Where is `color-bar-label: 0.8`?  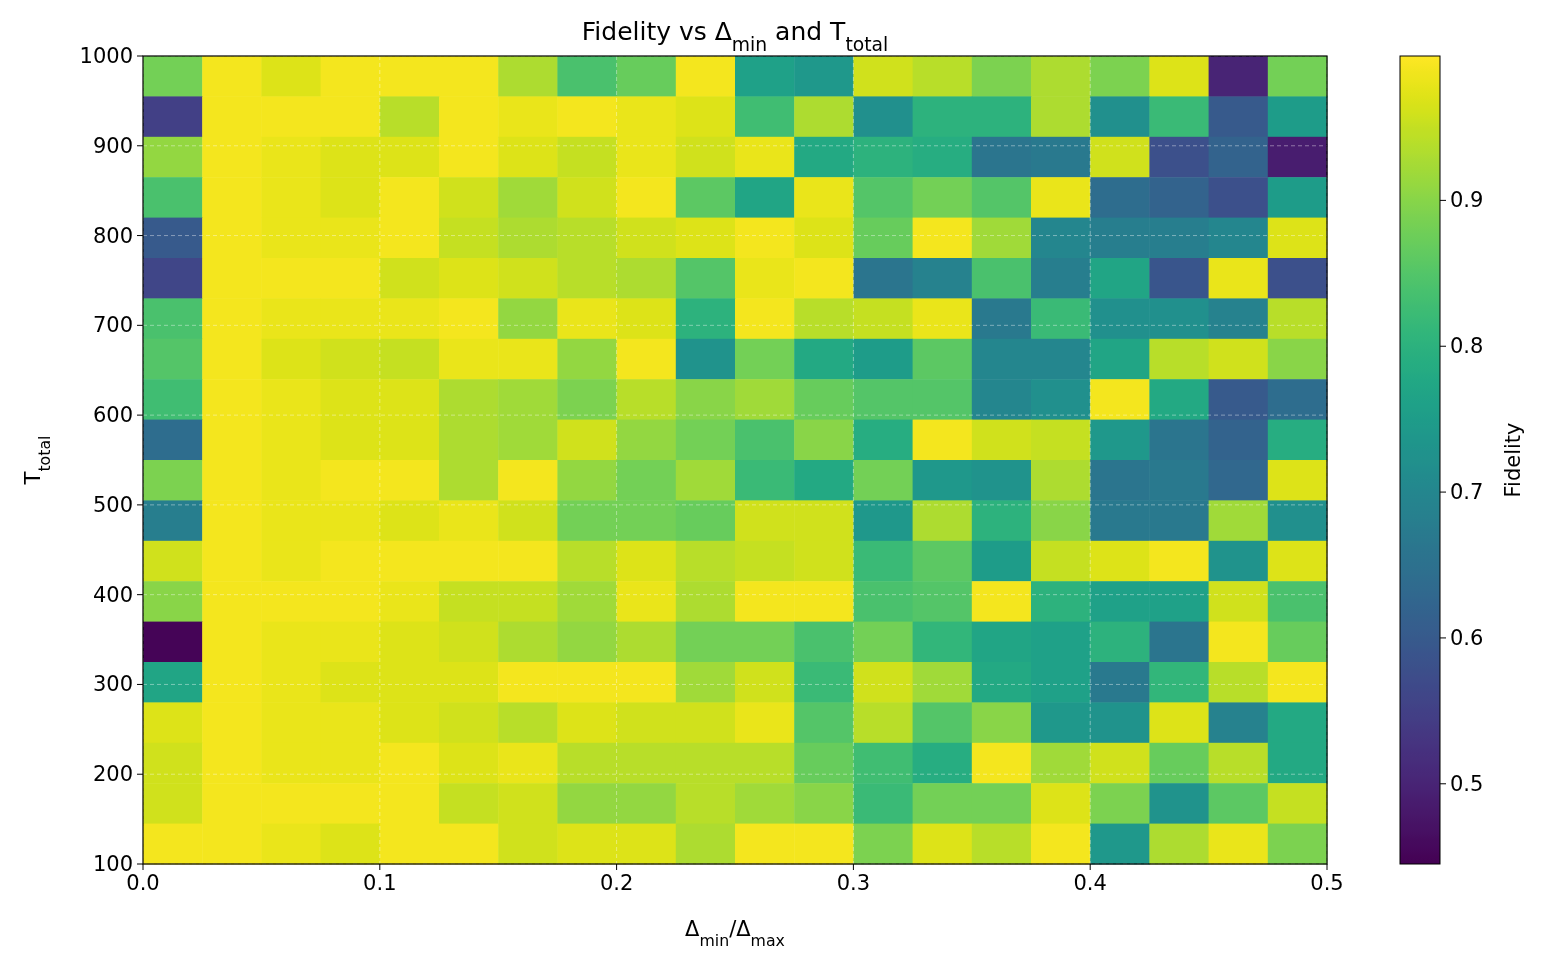
color-bar-label: 0.8 is located at coordinates (1467, 346).